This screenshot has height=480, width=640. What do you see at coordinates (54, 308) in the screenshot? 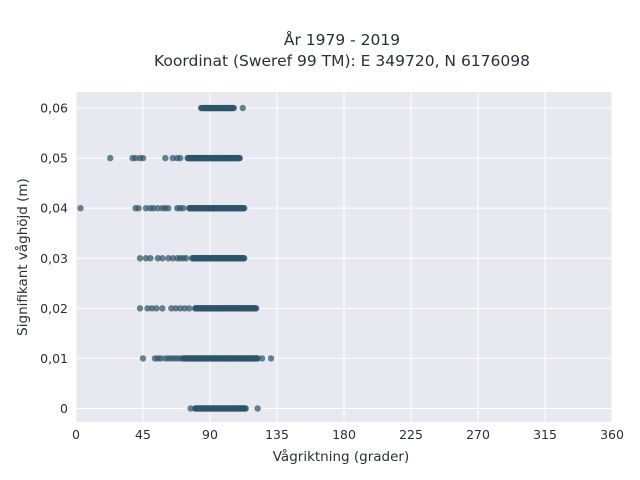
I see `y-tick-label: 0,02` at bounding box center [54, 308].